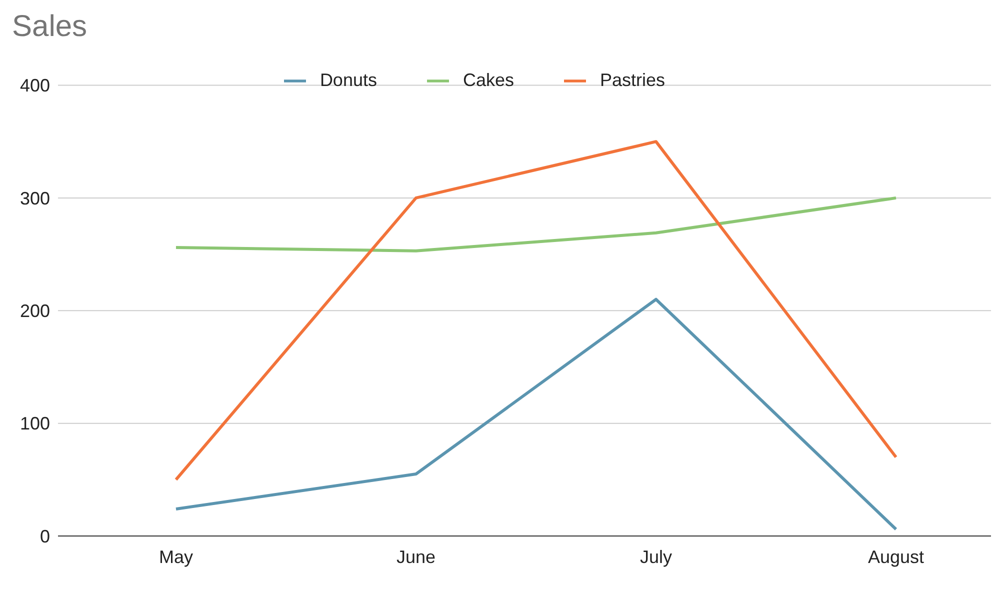  What do you see at coordinates (35, 311) in the screenshot?
I see `y-tick-label: 200` at bounding box center [35, 311].